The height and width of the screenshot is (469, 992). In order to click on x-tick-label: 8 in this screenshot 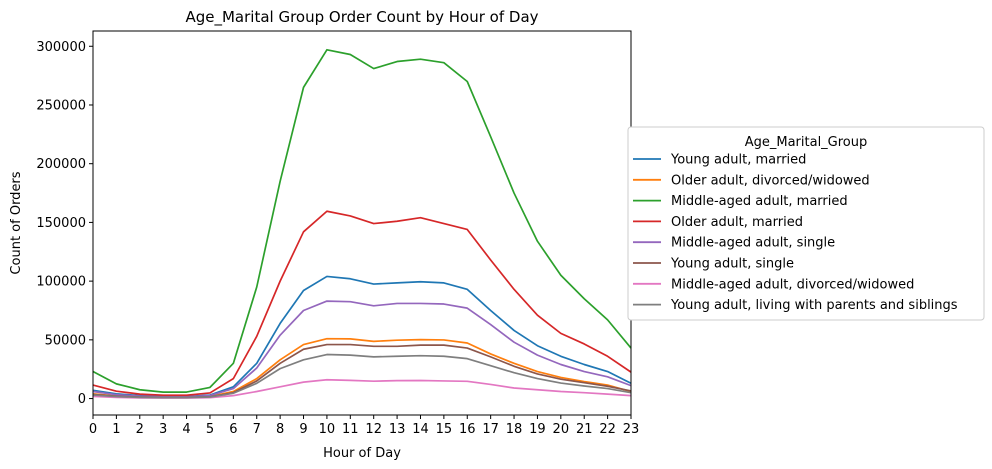, I will do `click(280, 429)`.